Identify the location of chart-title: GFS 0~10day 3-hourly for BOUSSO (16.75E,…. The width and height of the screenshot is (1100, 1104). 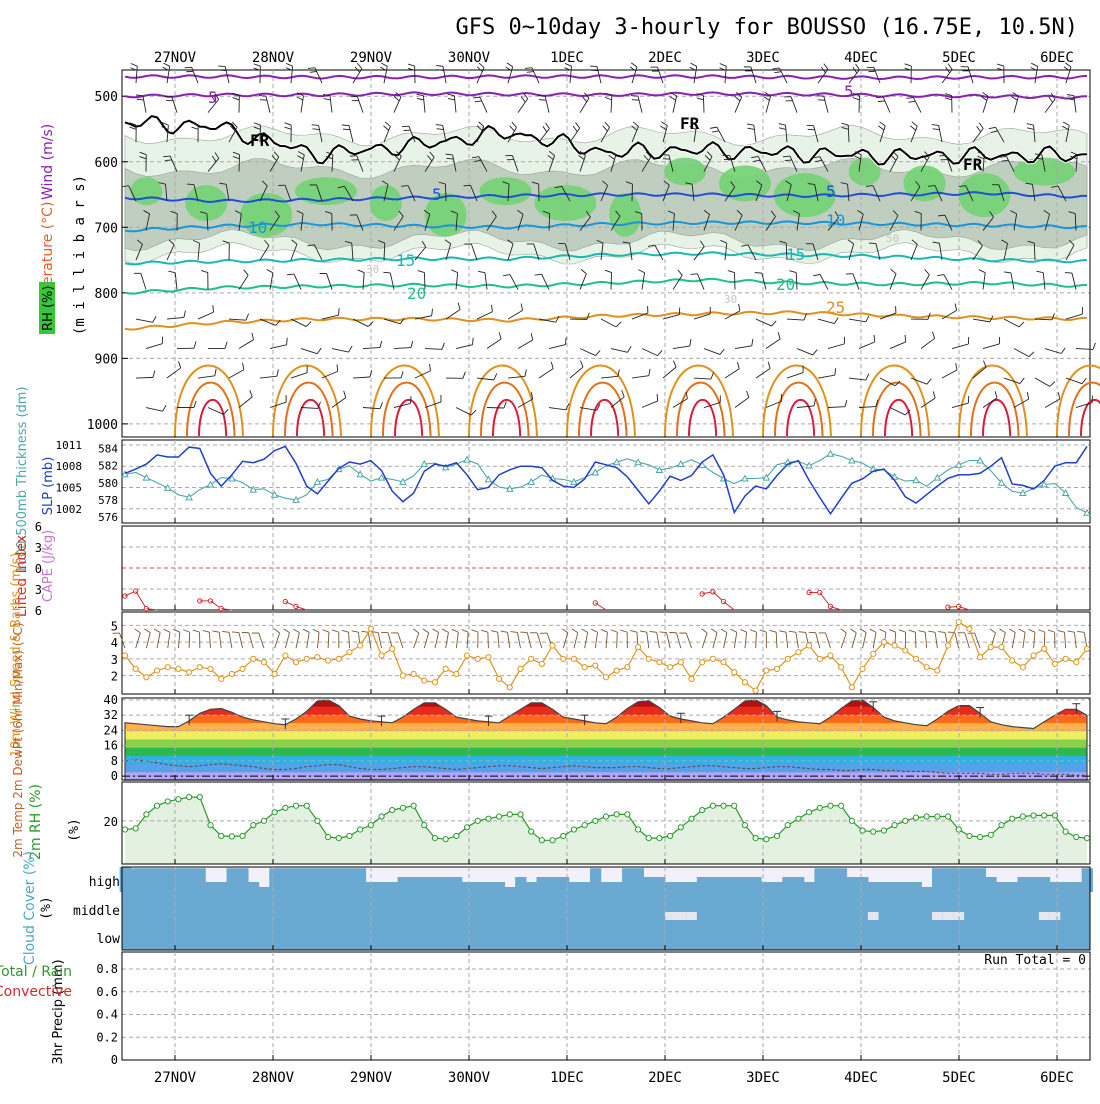
(766, 27).